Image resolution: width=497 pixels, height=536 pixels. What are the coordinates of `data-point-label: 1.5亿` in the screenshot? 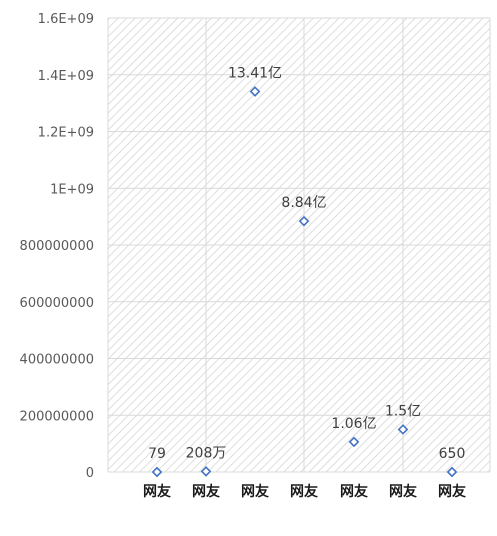 It's located at (403, 411).